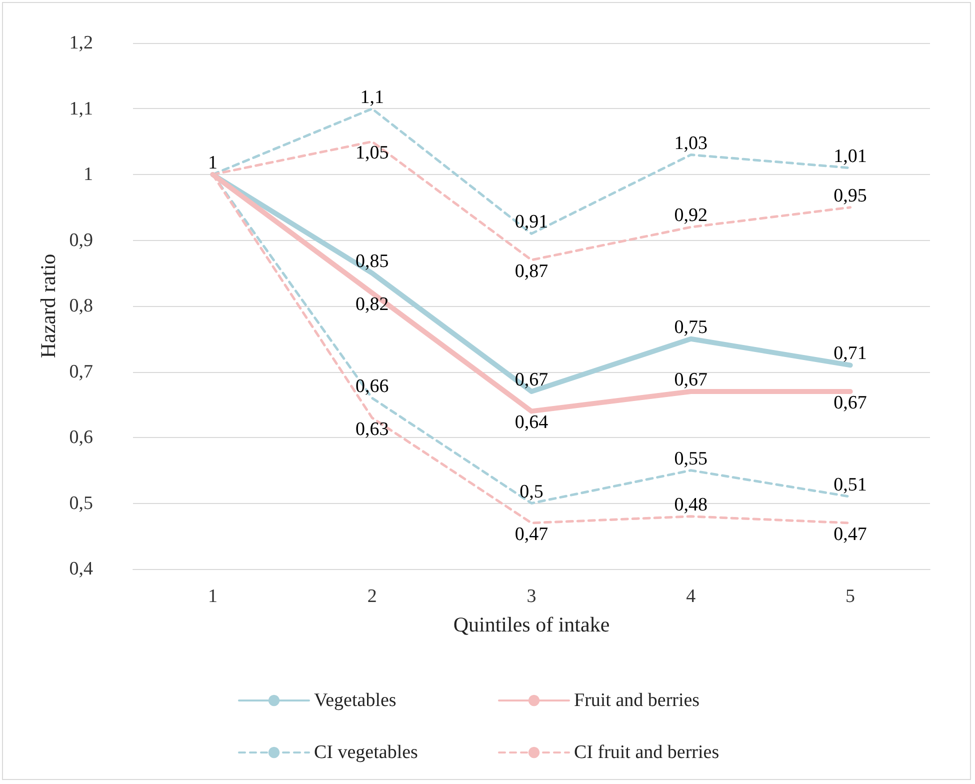  I want to click on data-label: 0,71, so click(850, 353).